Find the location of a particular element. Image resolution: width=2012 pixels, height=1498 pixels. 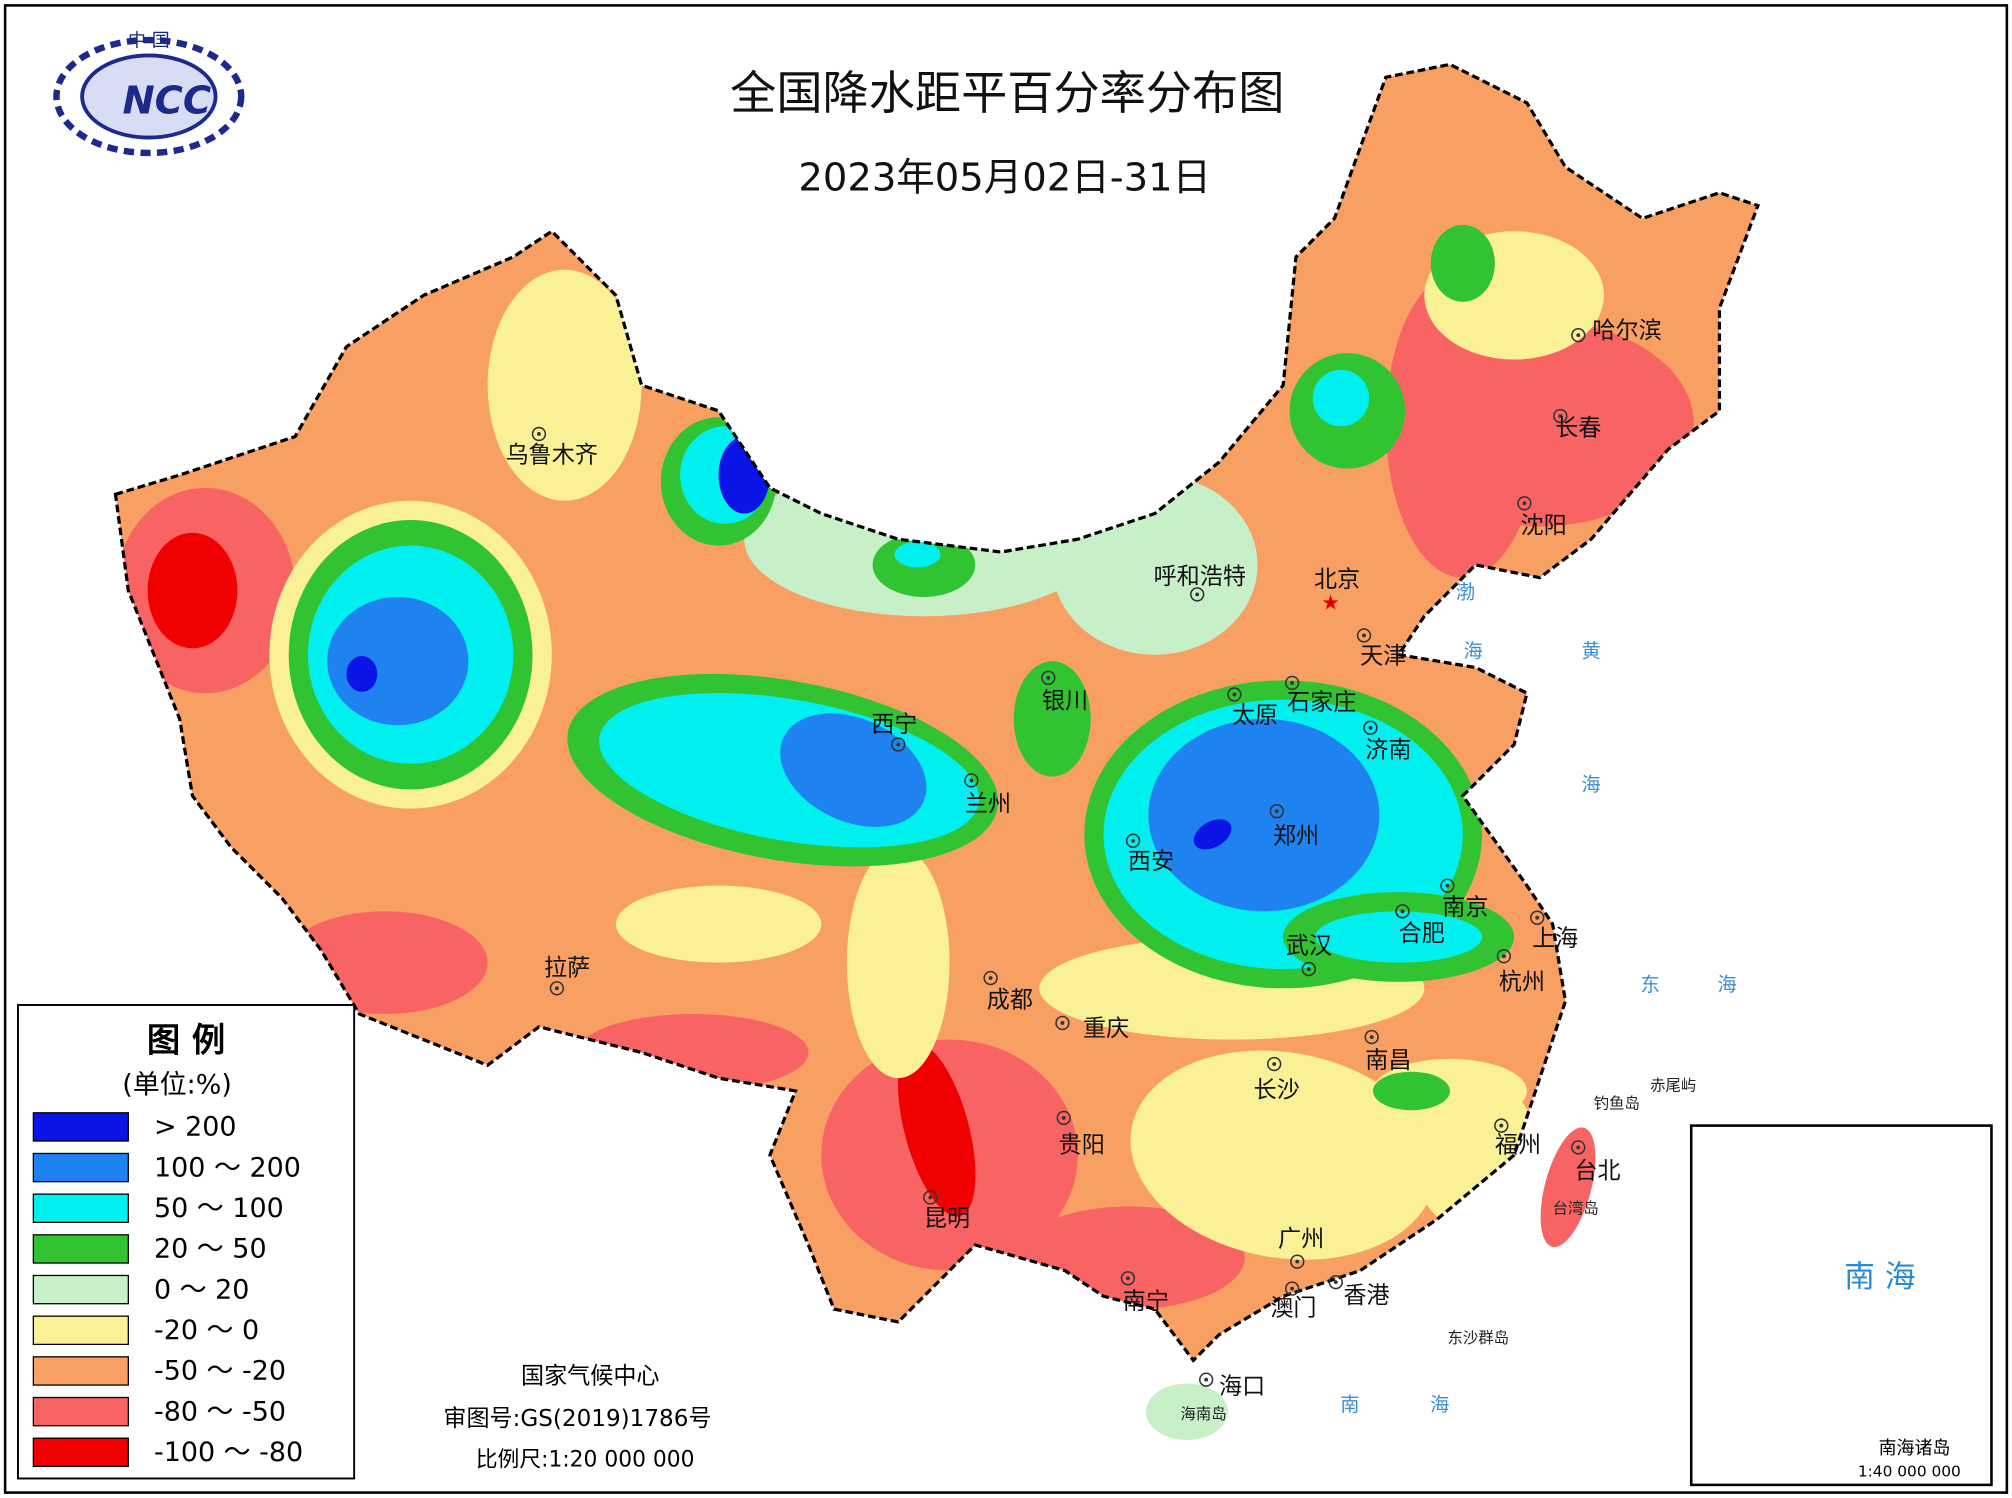

city-label: 贵阳 is located at coordinates (1082, 1146).